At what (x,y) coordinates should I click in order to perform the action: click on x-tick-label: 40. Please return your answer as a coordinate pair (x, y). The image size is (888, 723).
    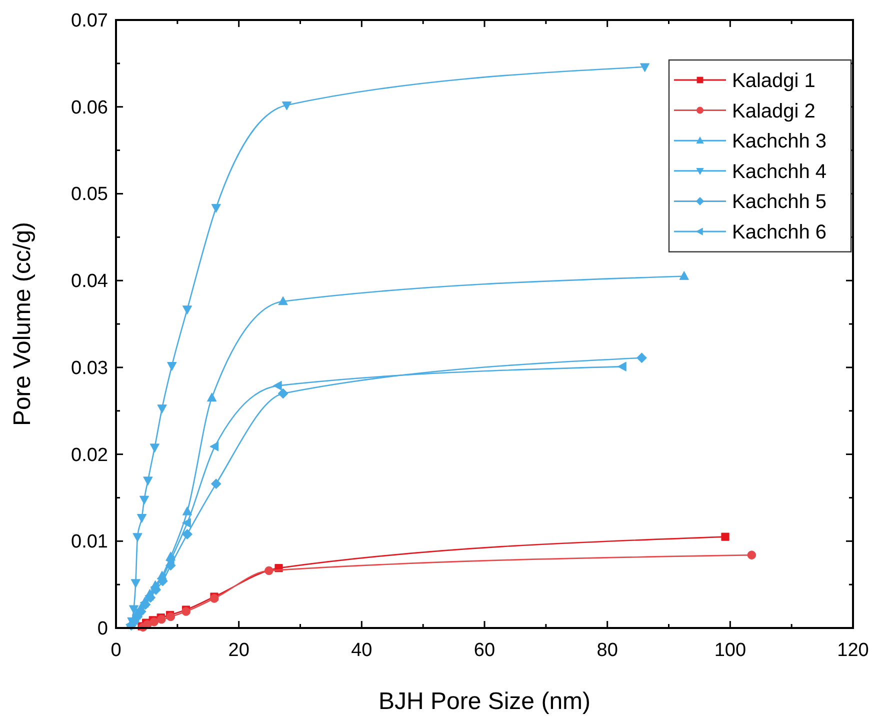
    Looking at the image, I should click on (361, 650).